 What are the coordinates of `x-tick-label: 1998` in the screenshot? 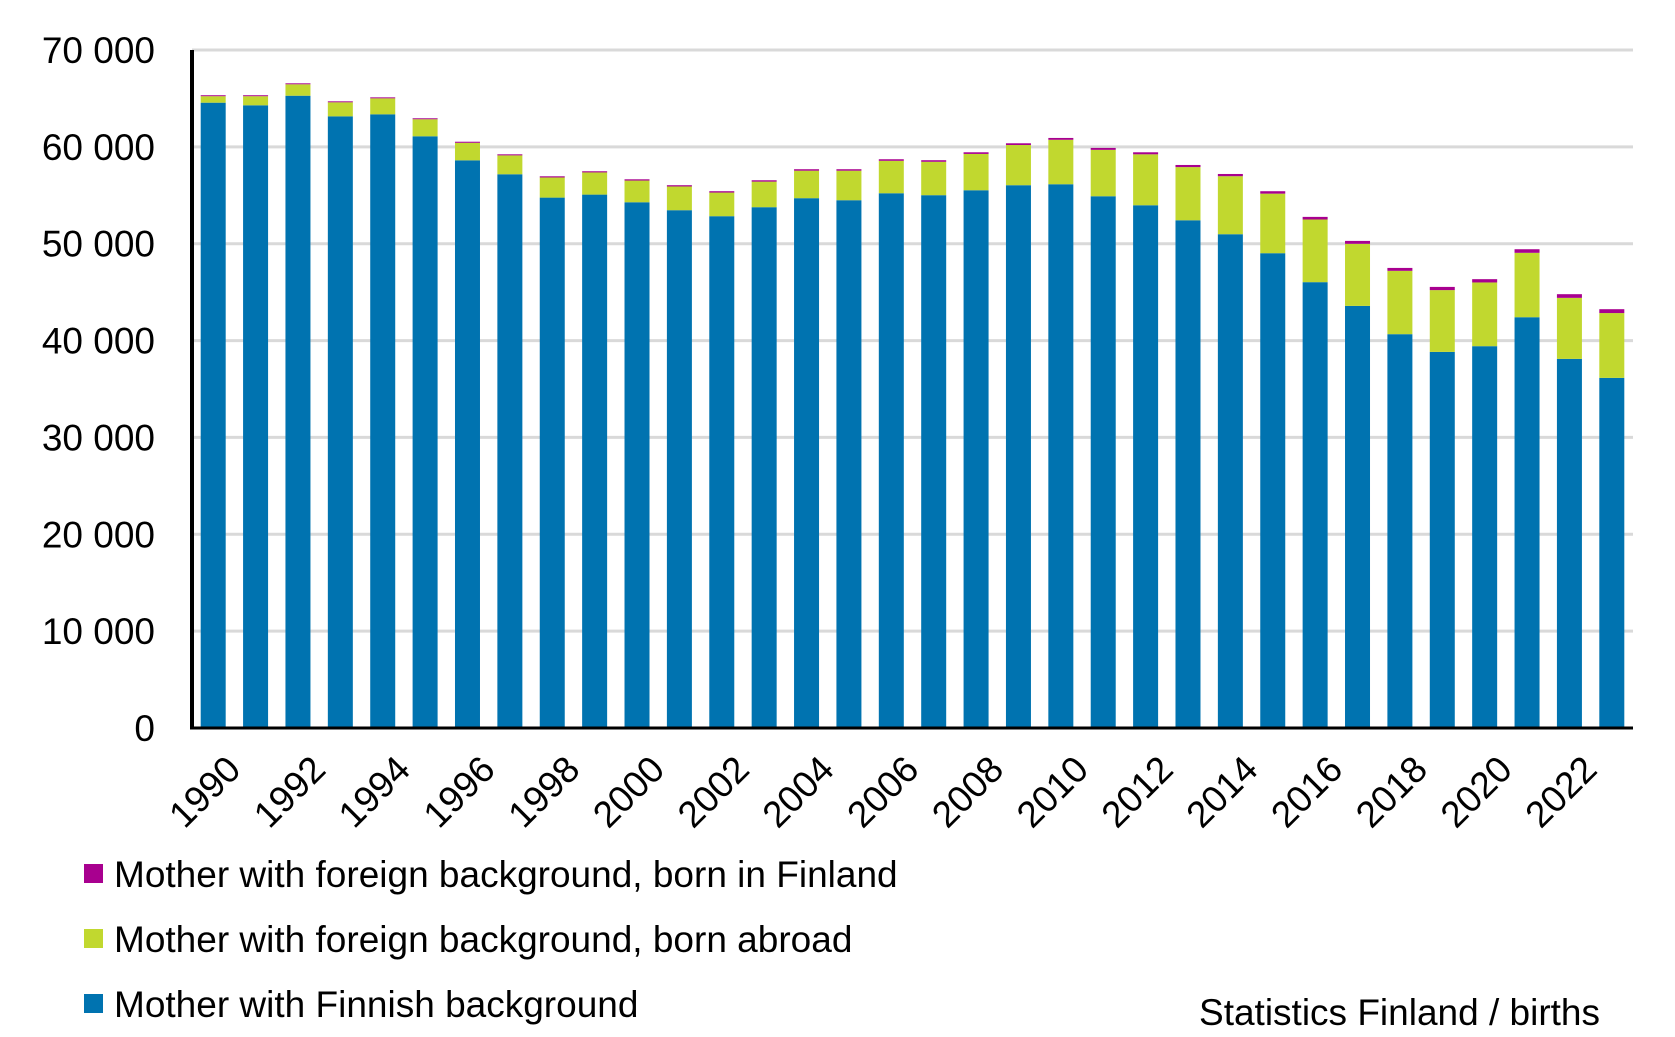 It's located at (543, 791).